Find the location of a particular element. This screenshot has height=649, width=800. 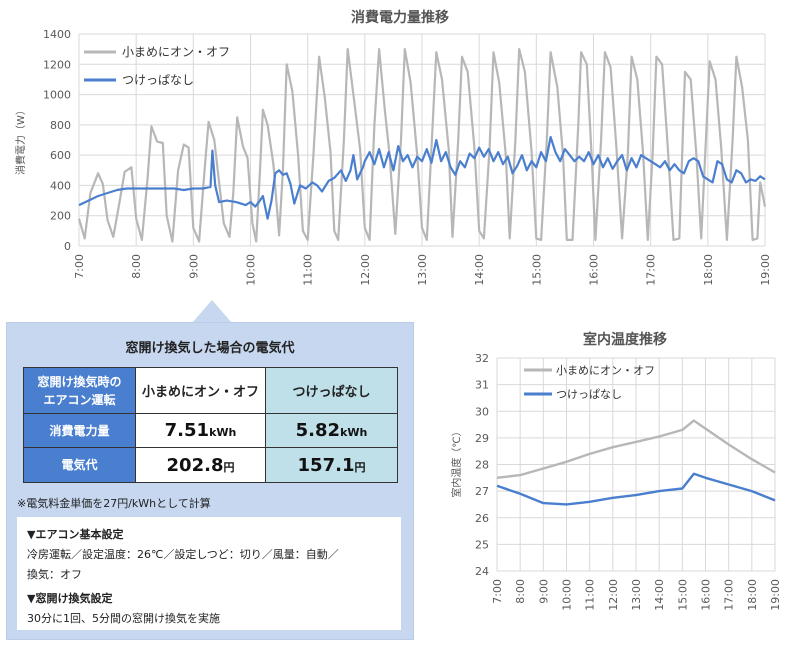

cell-power-continuous: 5.82kWh is located at coordinates (332, 431).